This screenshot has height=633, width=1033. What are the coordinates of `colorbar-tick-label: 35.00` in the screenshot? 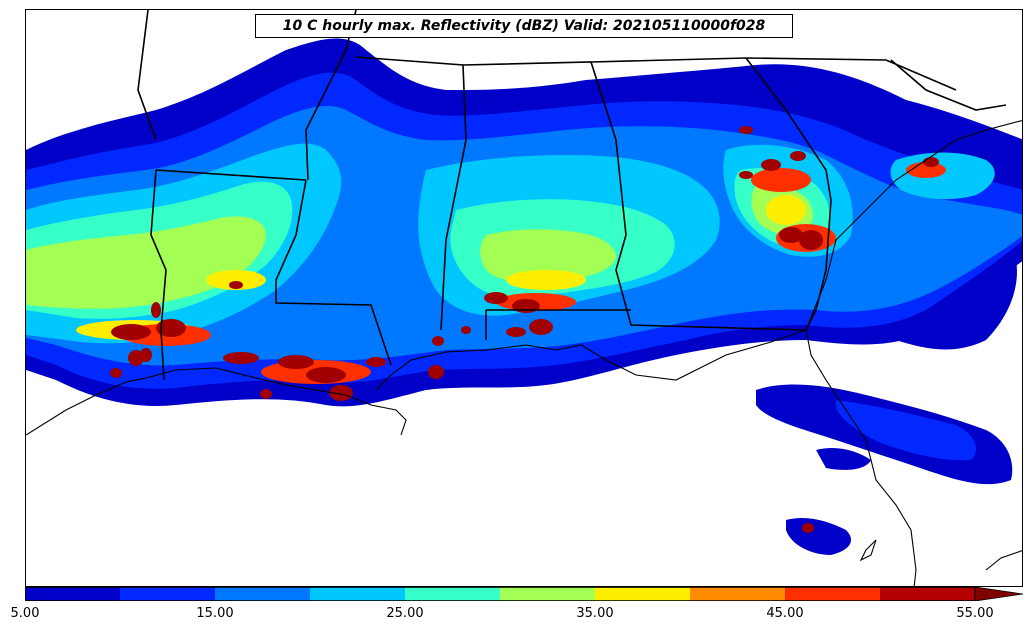 It's located at (595, 613).